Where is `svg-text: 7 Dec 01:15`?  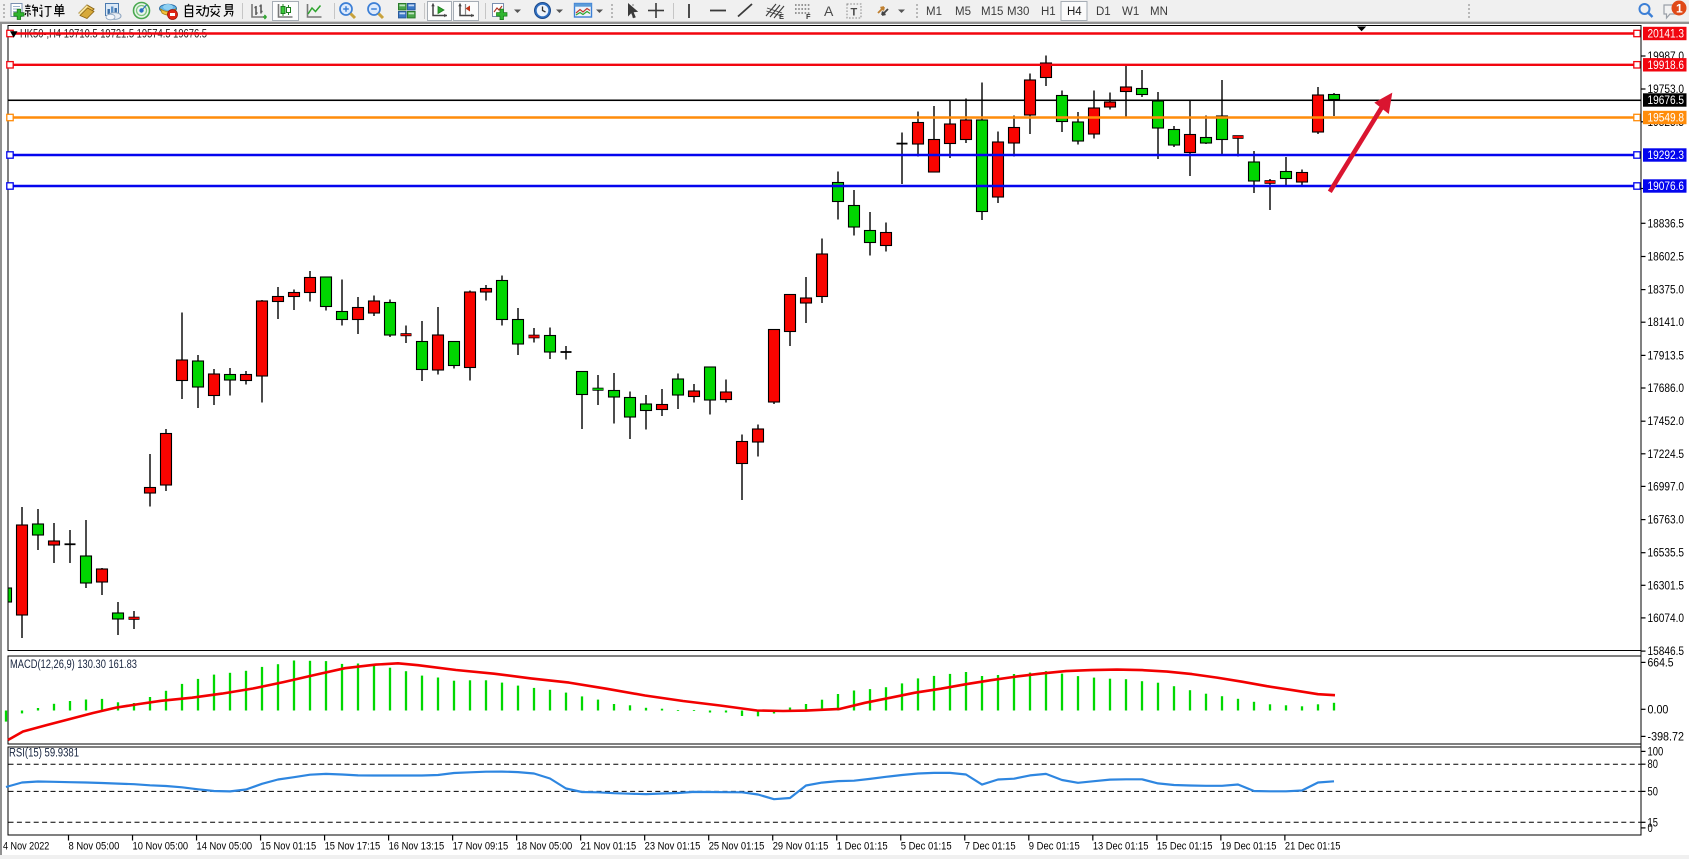
svg-text: 7 Dec 01:15 is located at coordinates (990, 847).